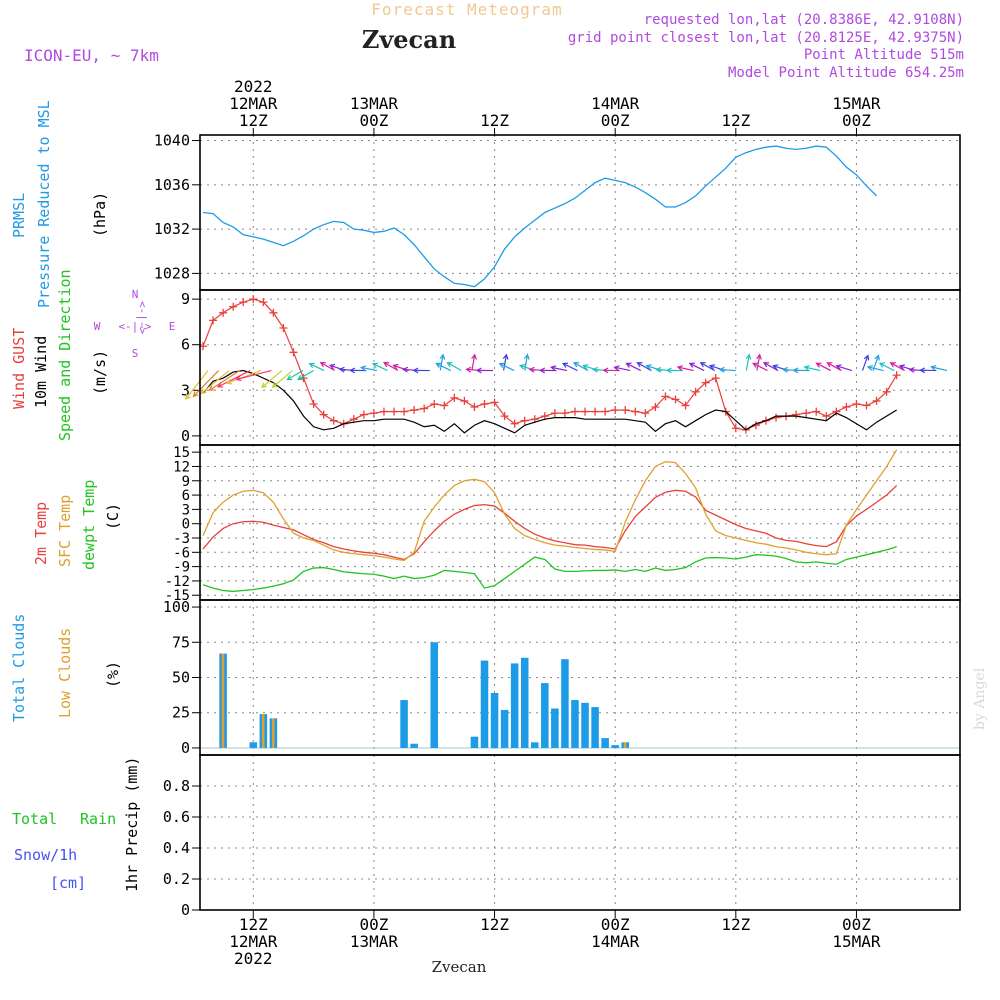 The width and height of the screenshot is (1000, 1000). What do you see at coordinates (494, 924) in the screenshot?
I see `bottom-axis-label: 12Z` at bounding box center [494, 924].